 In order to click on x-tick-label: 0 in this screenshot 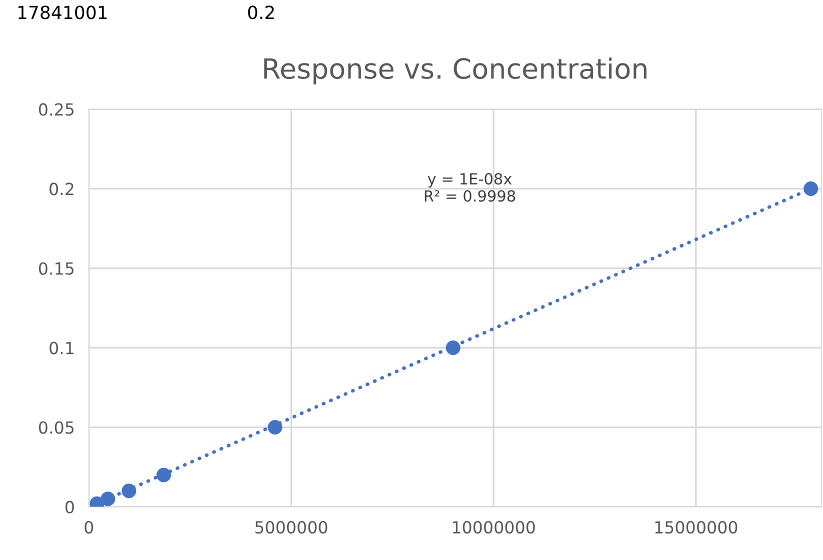, I will do `click(89, 527)`.